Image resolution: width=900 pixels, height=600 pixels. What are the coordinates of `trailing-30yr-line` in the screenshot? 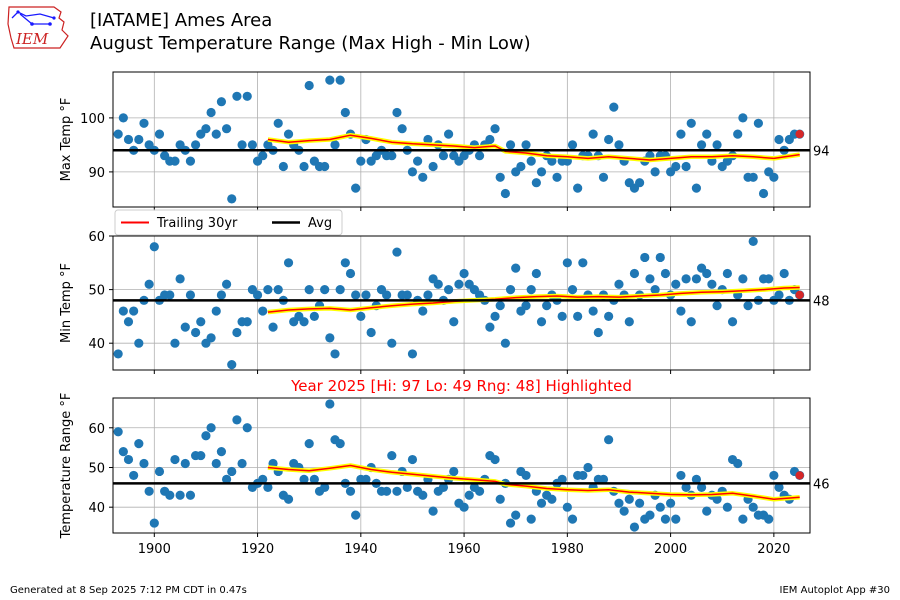 It's located at (533, 299).